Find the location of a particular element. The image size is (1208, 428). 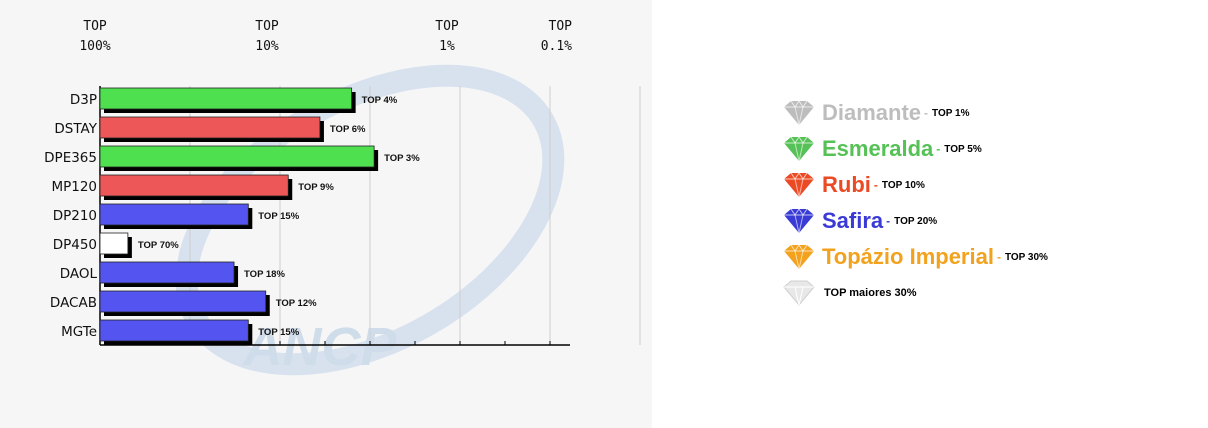

legend-gem-name: Diamante is located at coordinates (872, 112).